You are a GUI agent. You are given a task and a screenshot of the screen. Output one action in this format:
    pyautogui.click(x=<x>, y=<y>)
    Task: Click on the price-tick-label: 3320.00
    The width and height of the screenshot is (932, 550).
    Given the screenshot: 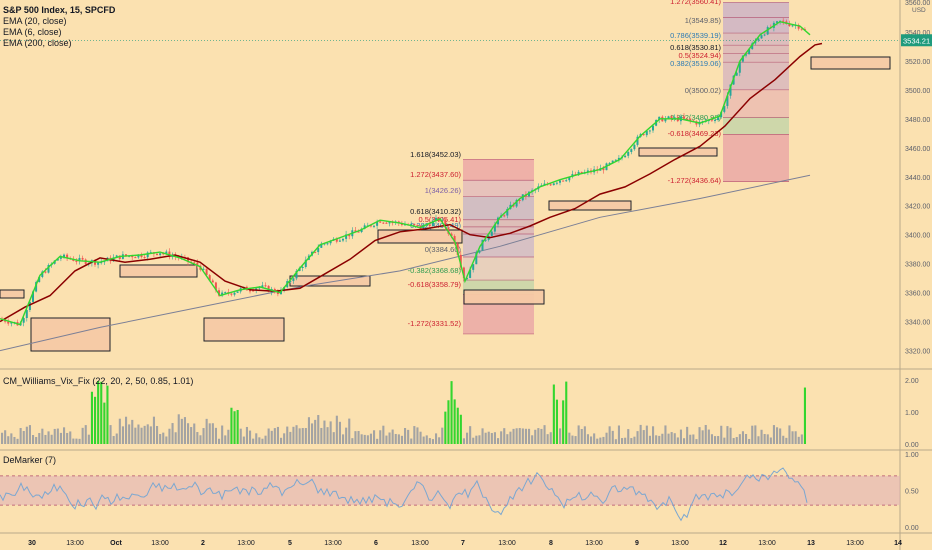 What is the action you would take?
    pyautogui.click(x=917, y=352)
    